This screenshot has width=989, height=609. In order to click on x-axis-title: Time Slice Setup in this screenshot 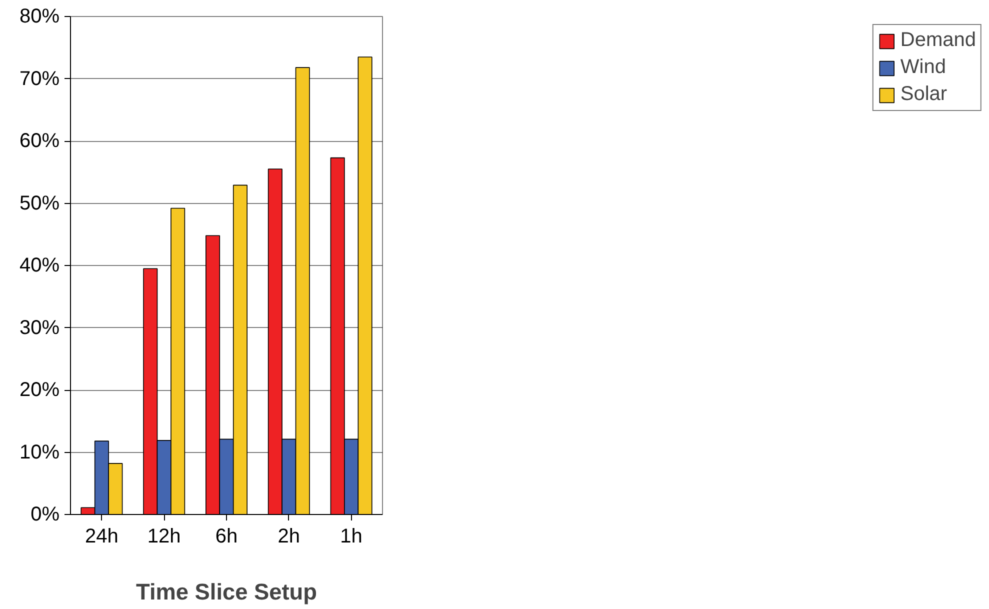, I will do `click(226, 591)`.